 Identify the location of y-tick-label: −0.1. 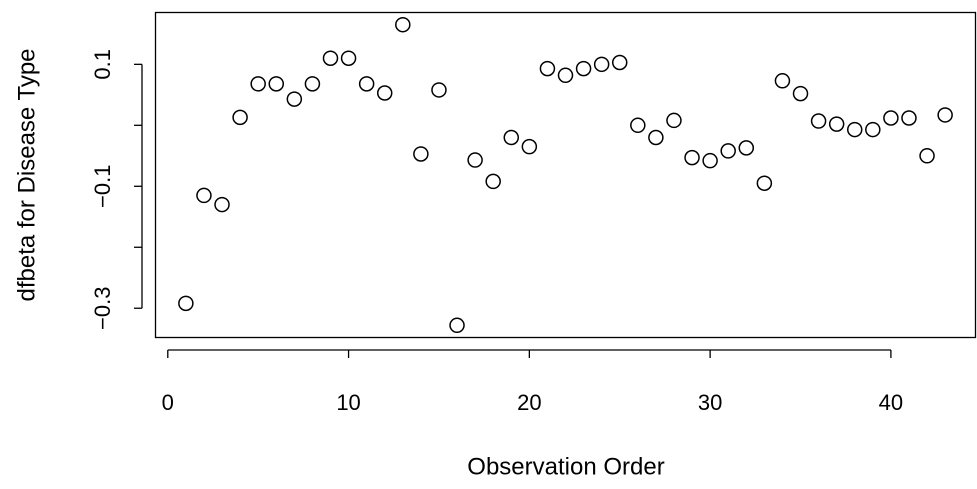
(102, 186).